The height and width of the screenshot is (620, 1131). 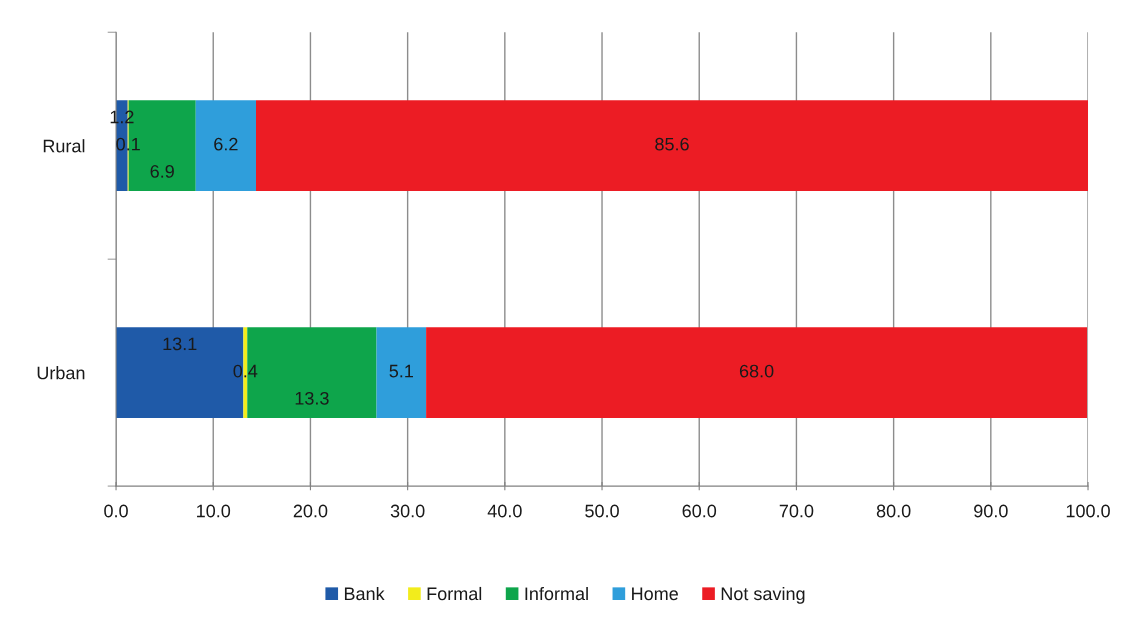 I want to click on x-tick-label: 40.0, so click(x=504, y=511).